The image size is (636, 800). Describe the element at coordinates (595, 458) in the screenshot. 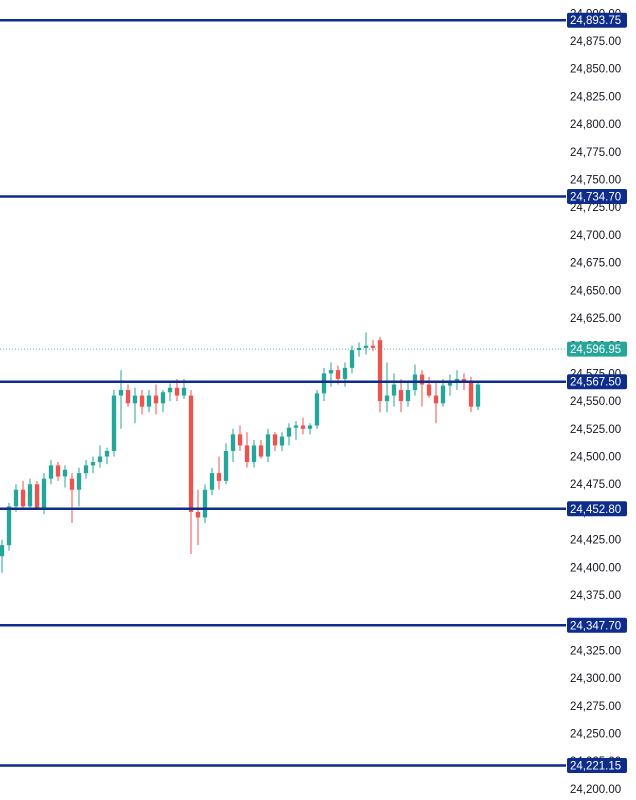

I see `y-tick-label: 24,500.00` at that location.